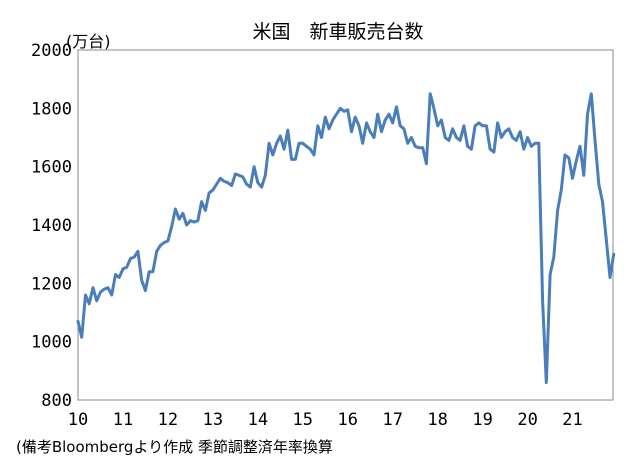 Image resolution: width=631 pixels, height=469 pixels. I want to click on y-tick-label: 1600, so click(51, 168).